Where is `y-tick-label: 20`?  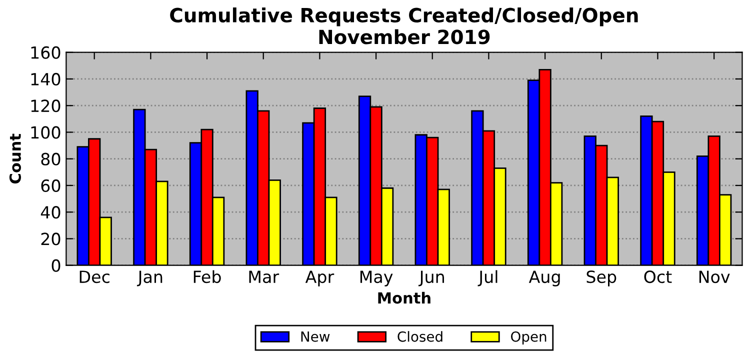 y-tick-label: 20 is located at coordinates (50, 239).